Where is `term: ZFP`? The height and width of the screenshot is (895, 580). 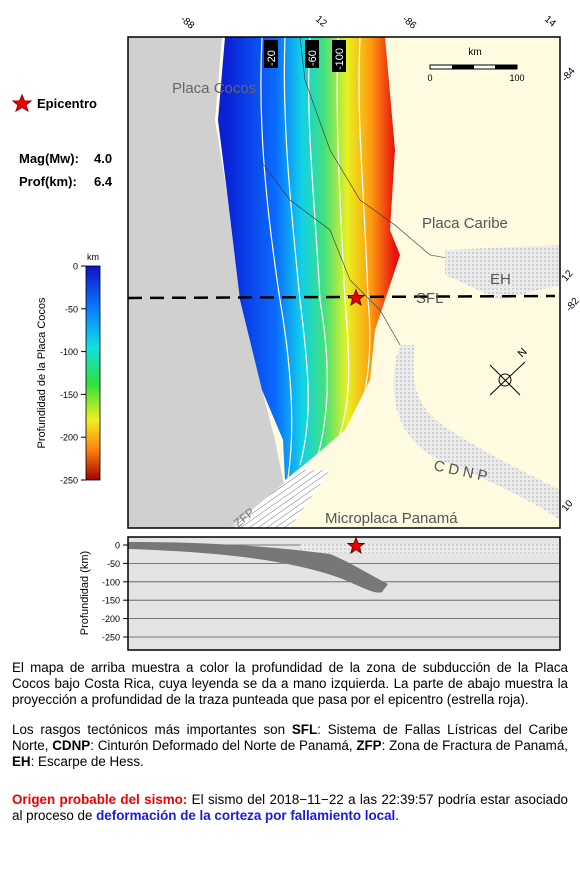 term: ZFP is located at coordinates (369, 745).